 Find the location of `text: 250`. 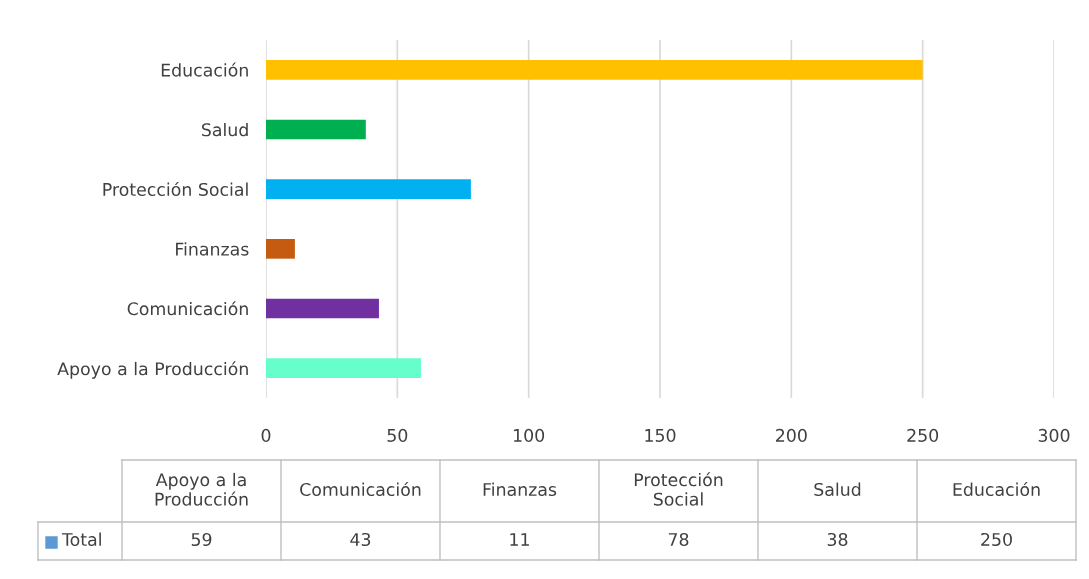

text: 250 is located at coordinates (996, 539).